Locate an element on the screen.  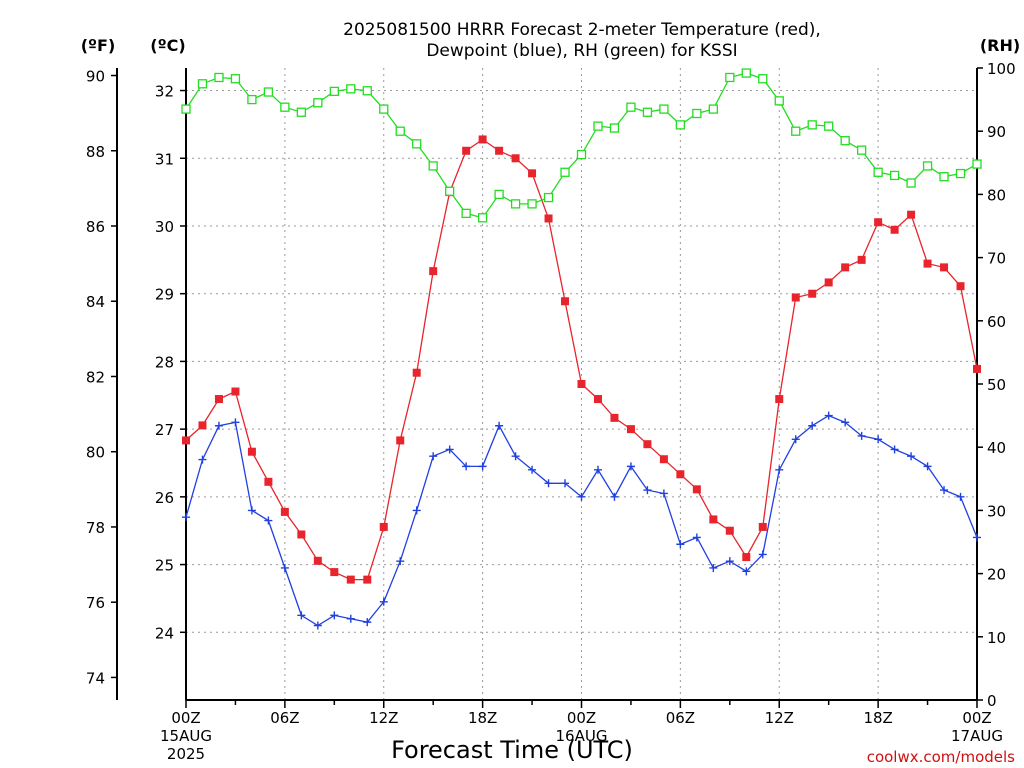
time-tick-label: 12Z is located at coordinates (383, 718).